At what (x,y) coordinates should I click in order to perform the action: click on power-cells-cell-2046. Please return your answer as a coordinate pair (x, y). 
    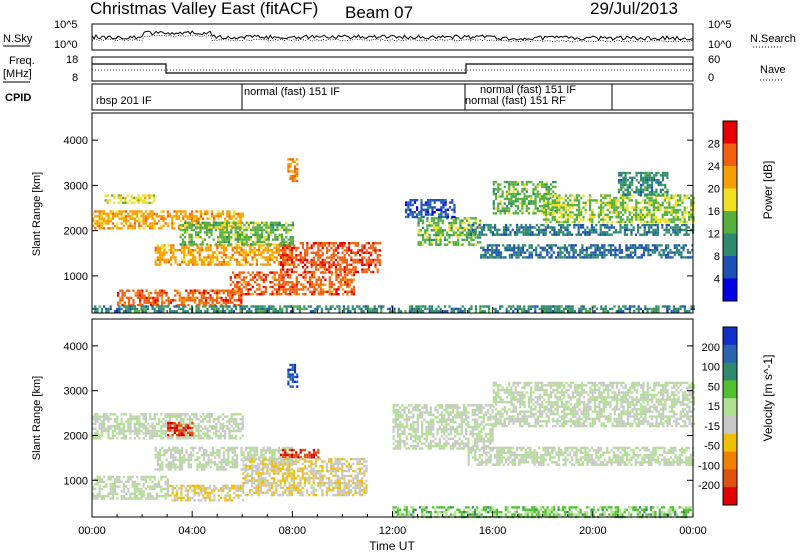
    Looking at the image, I should click on (292, 181).